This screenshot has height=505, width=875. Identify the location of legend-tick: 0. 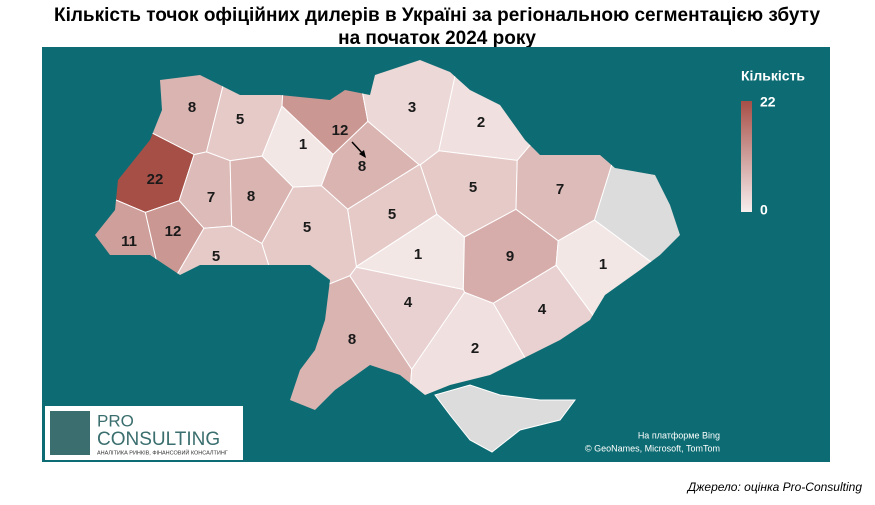
(764, 210).